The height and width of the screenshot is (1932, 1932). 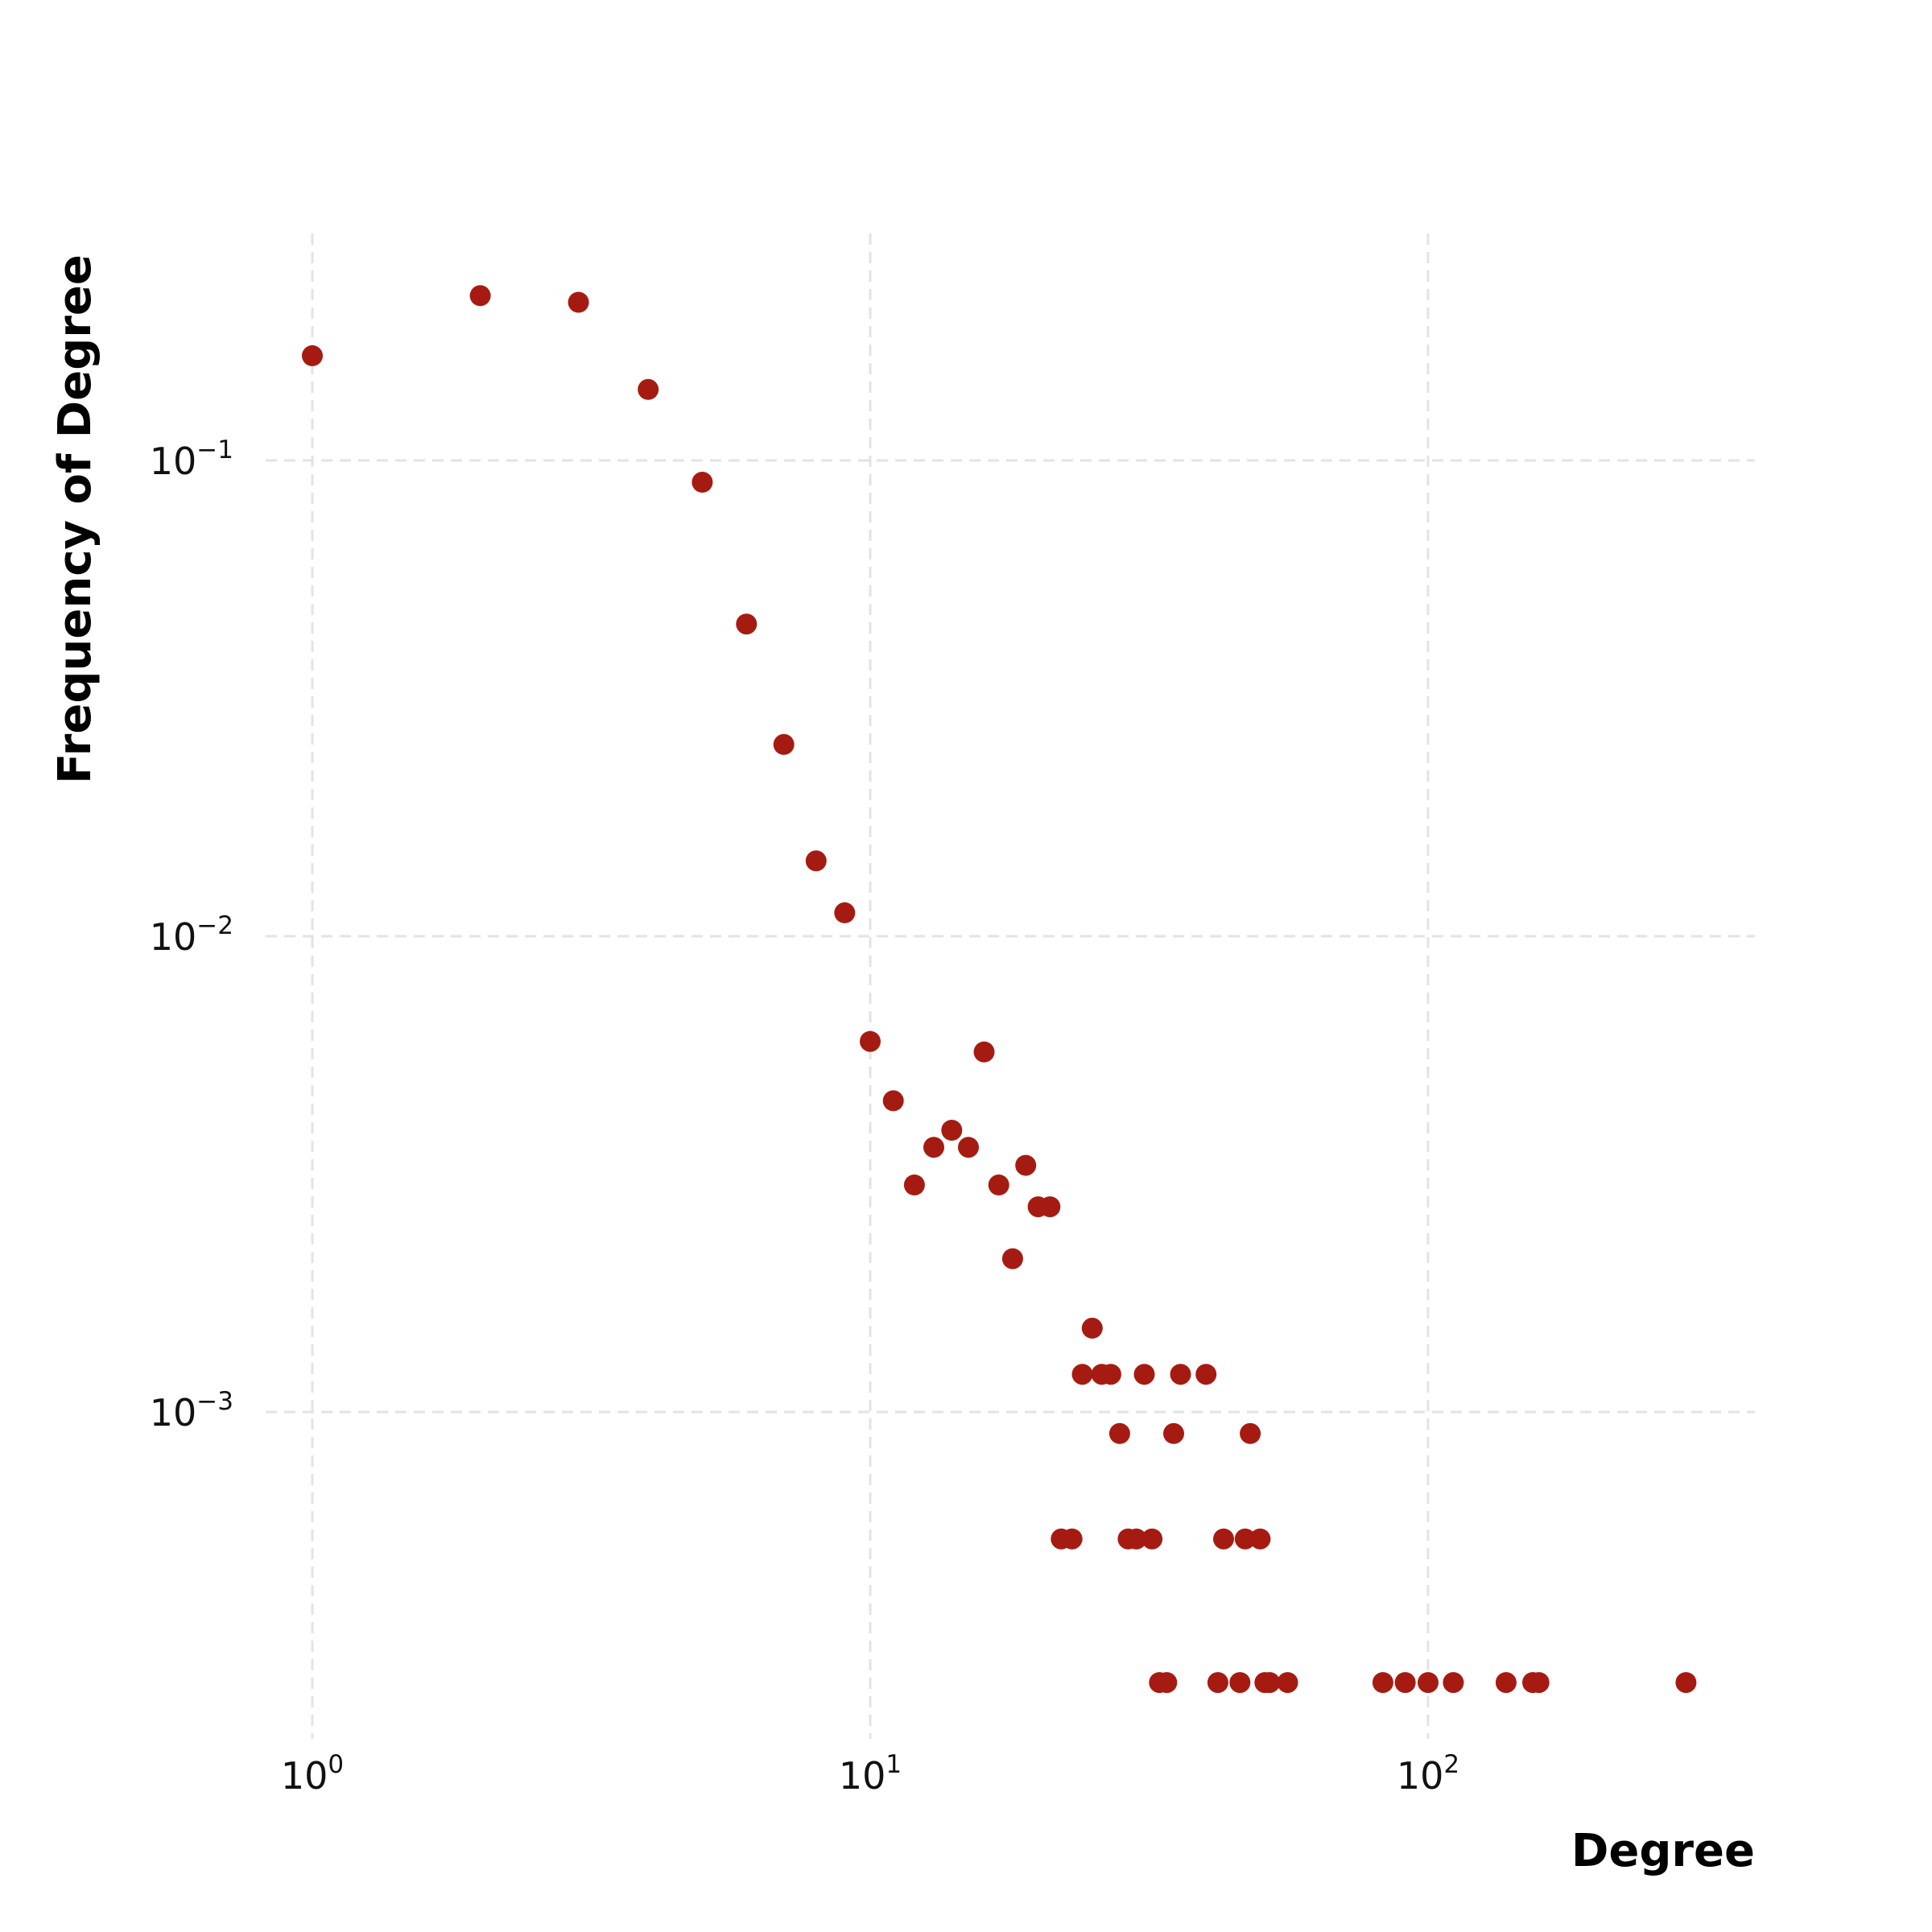 I want to click on x-tick-label: 10¹, so click(x=870, y=1774).